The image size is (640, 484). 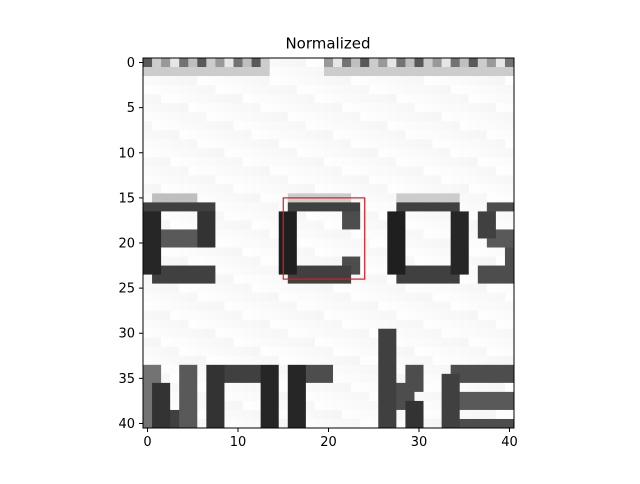 I want to click on y-tick-label: 0, so click(x=131, y=63).